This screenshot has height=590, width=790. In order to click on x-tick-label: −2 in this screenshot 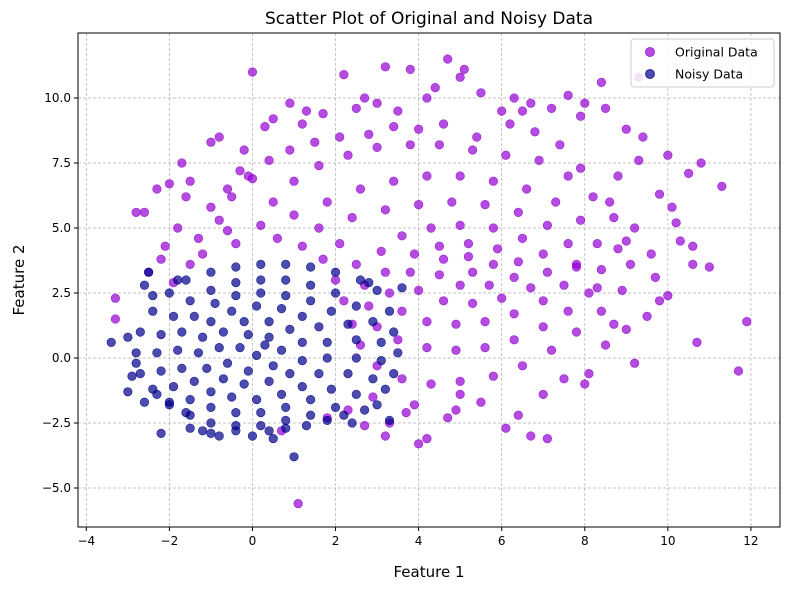, I will do `click(170, 541)`.